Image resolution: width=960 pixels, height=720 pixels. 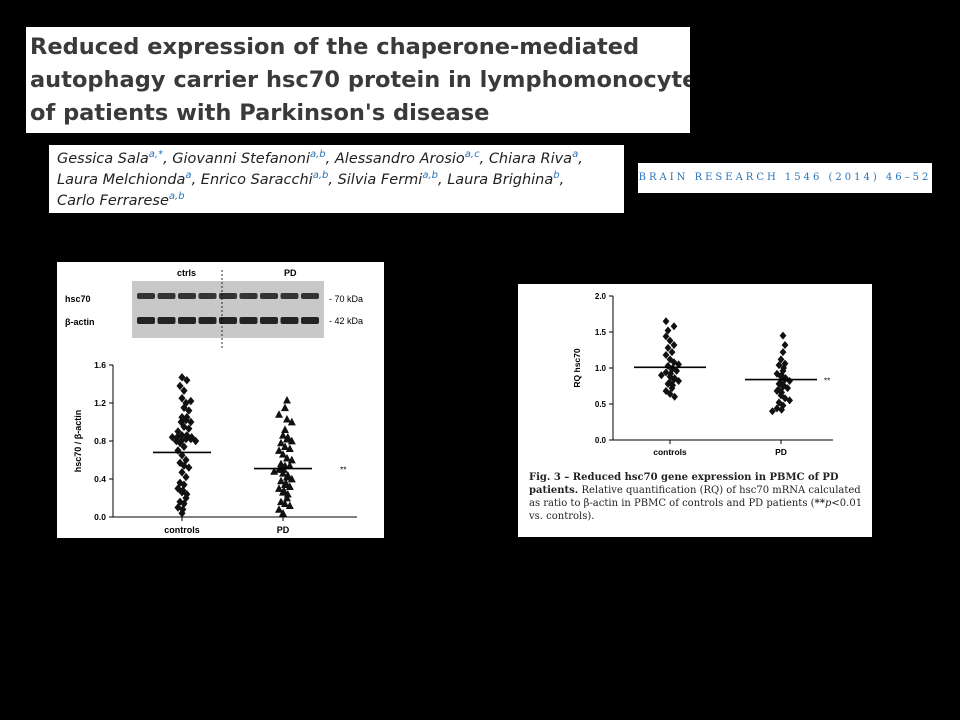 What do you see at coordinates (256, 180) in the screenshot?
I see `author-name: Enrico Saracchi` at bounding box center [256, 180].